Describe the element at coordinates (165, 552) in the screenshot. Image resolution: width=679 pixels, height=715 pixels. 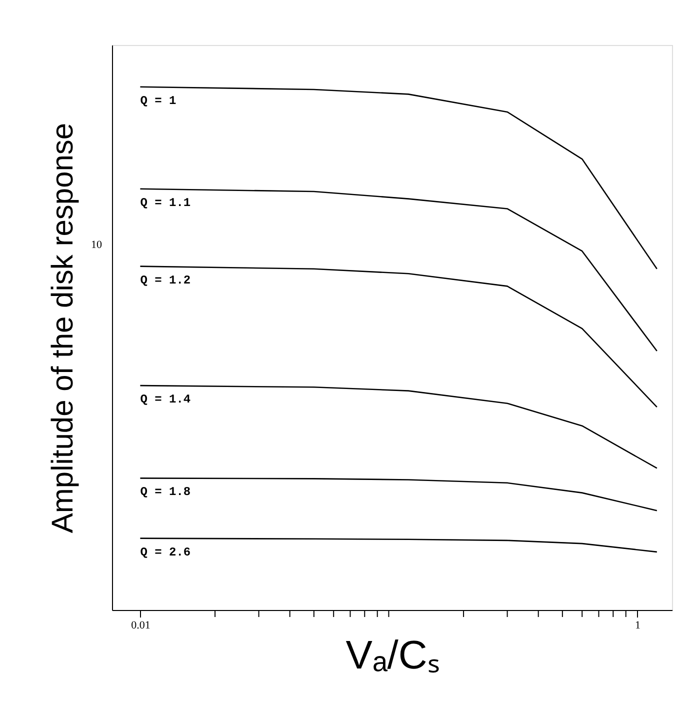
I see `series-label: Q = 2.6` at that location.